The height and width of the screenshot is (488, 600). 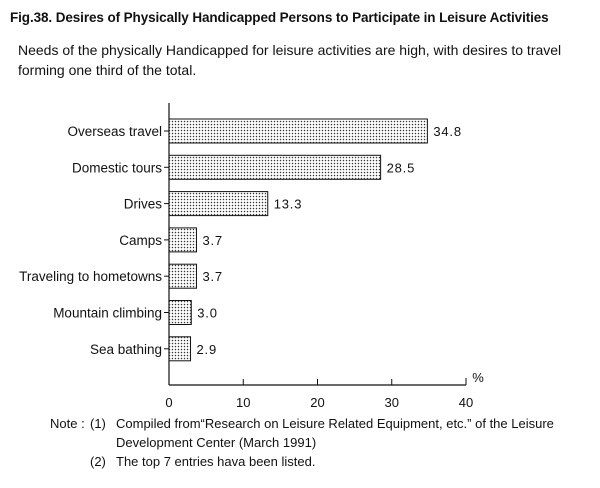 What do you see at coordinates (168, 402) in the screenshot?
I see `x-tick-label: 0` at bounding box center [168, 402].